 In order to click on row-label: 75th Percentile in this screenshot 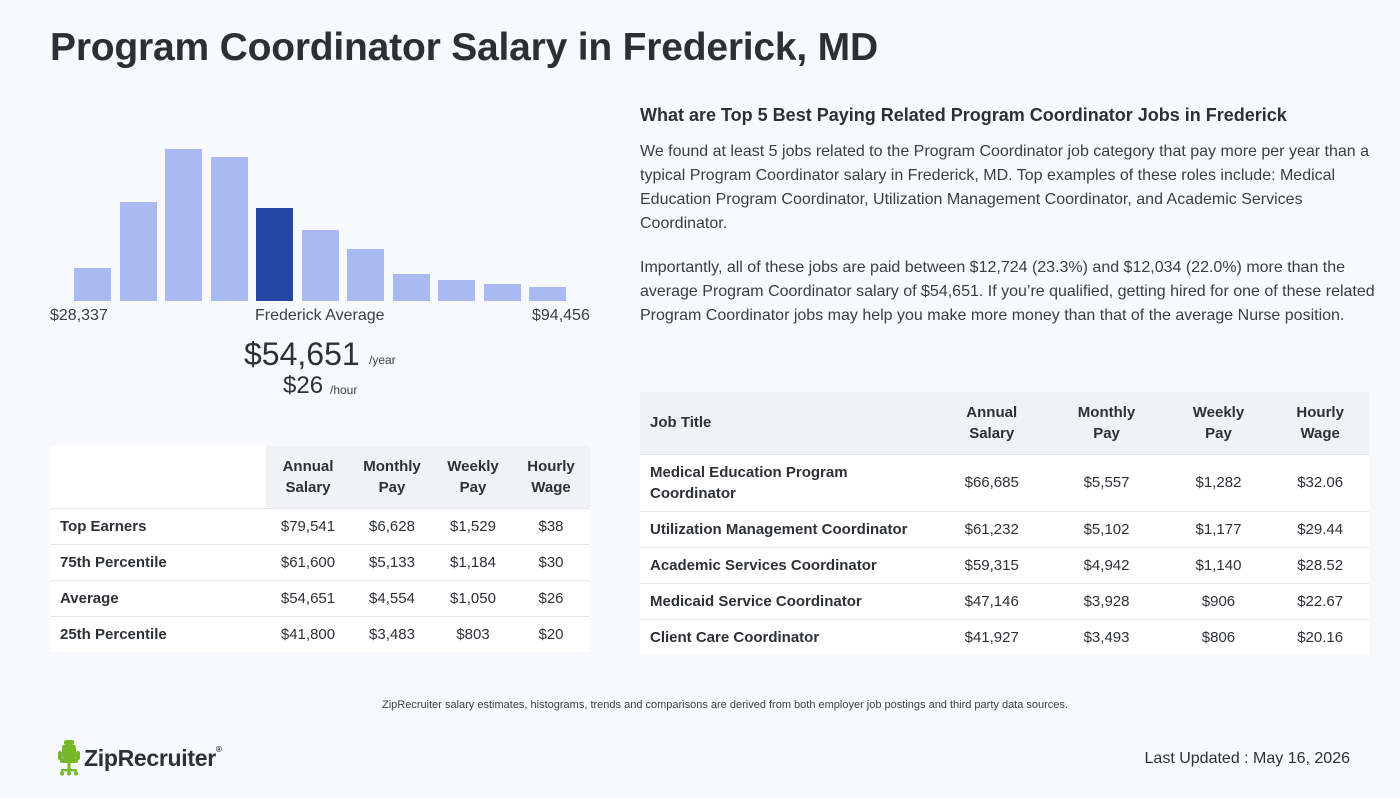, I will do `click(113, 562)`.